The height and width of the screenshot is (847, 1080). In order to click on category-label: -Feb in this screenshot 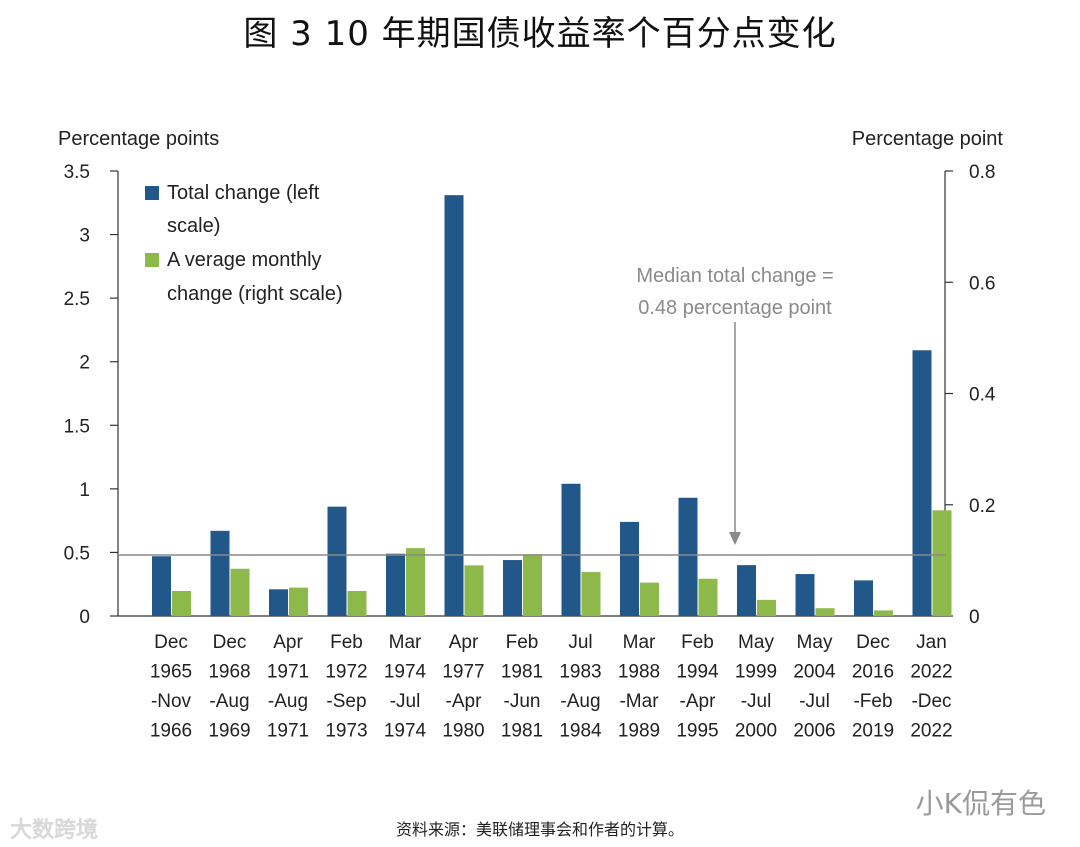, I will do `click(872, 701)`.